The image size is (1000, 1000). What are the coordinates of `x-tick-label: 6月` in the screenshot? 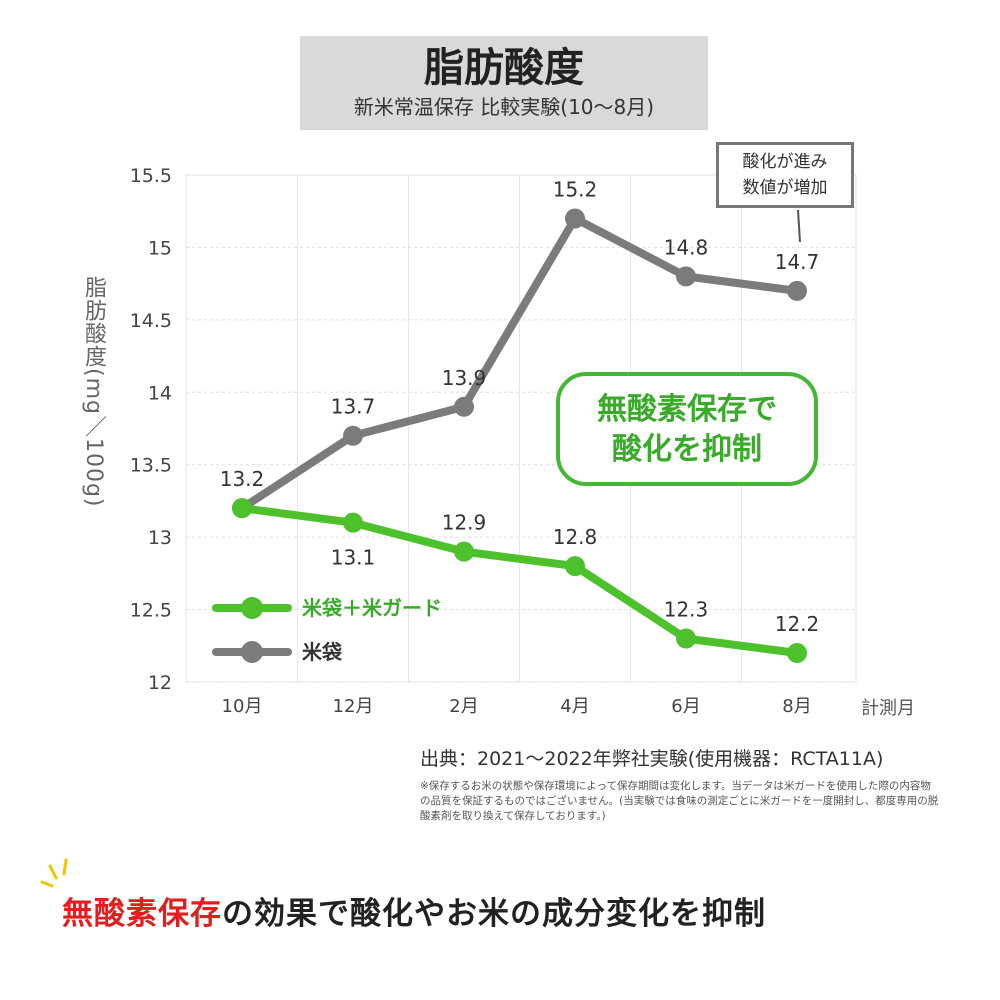 It's located at (685, 706).